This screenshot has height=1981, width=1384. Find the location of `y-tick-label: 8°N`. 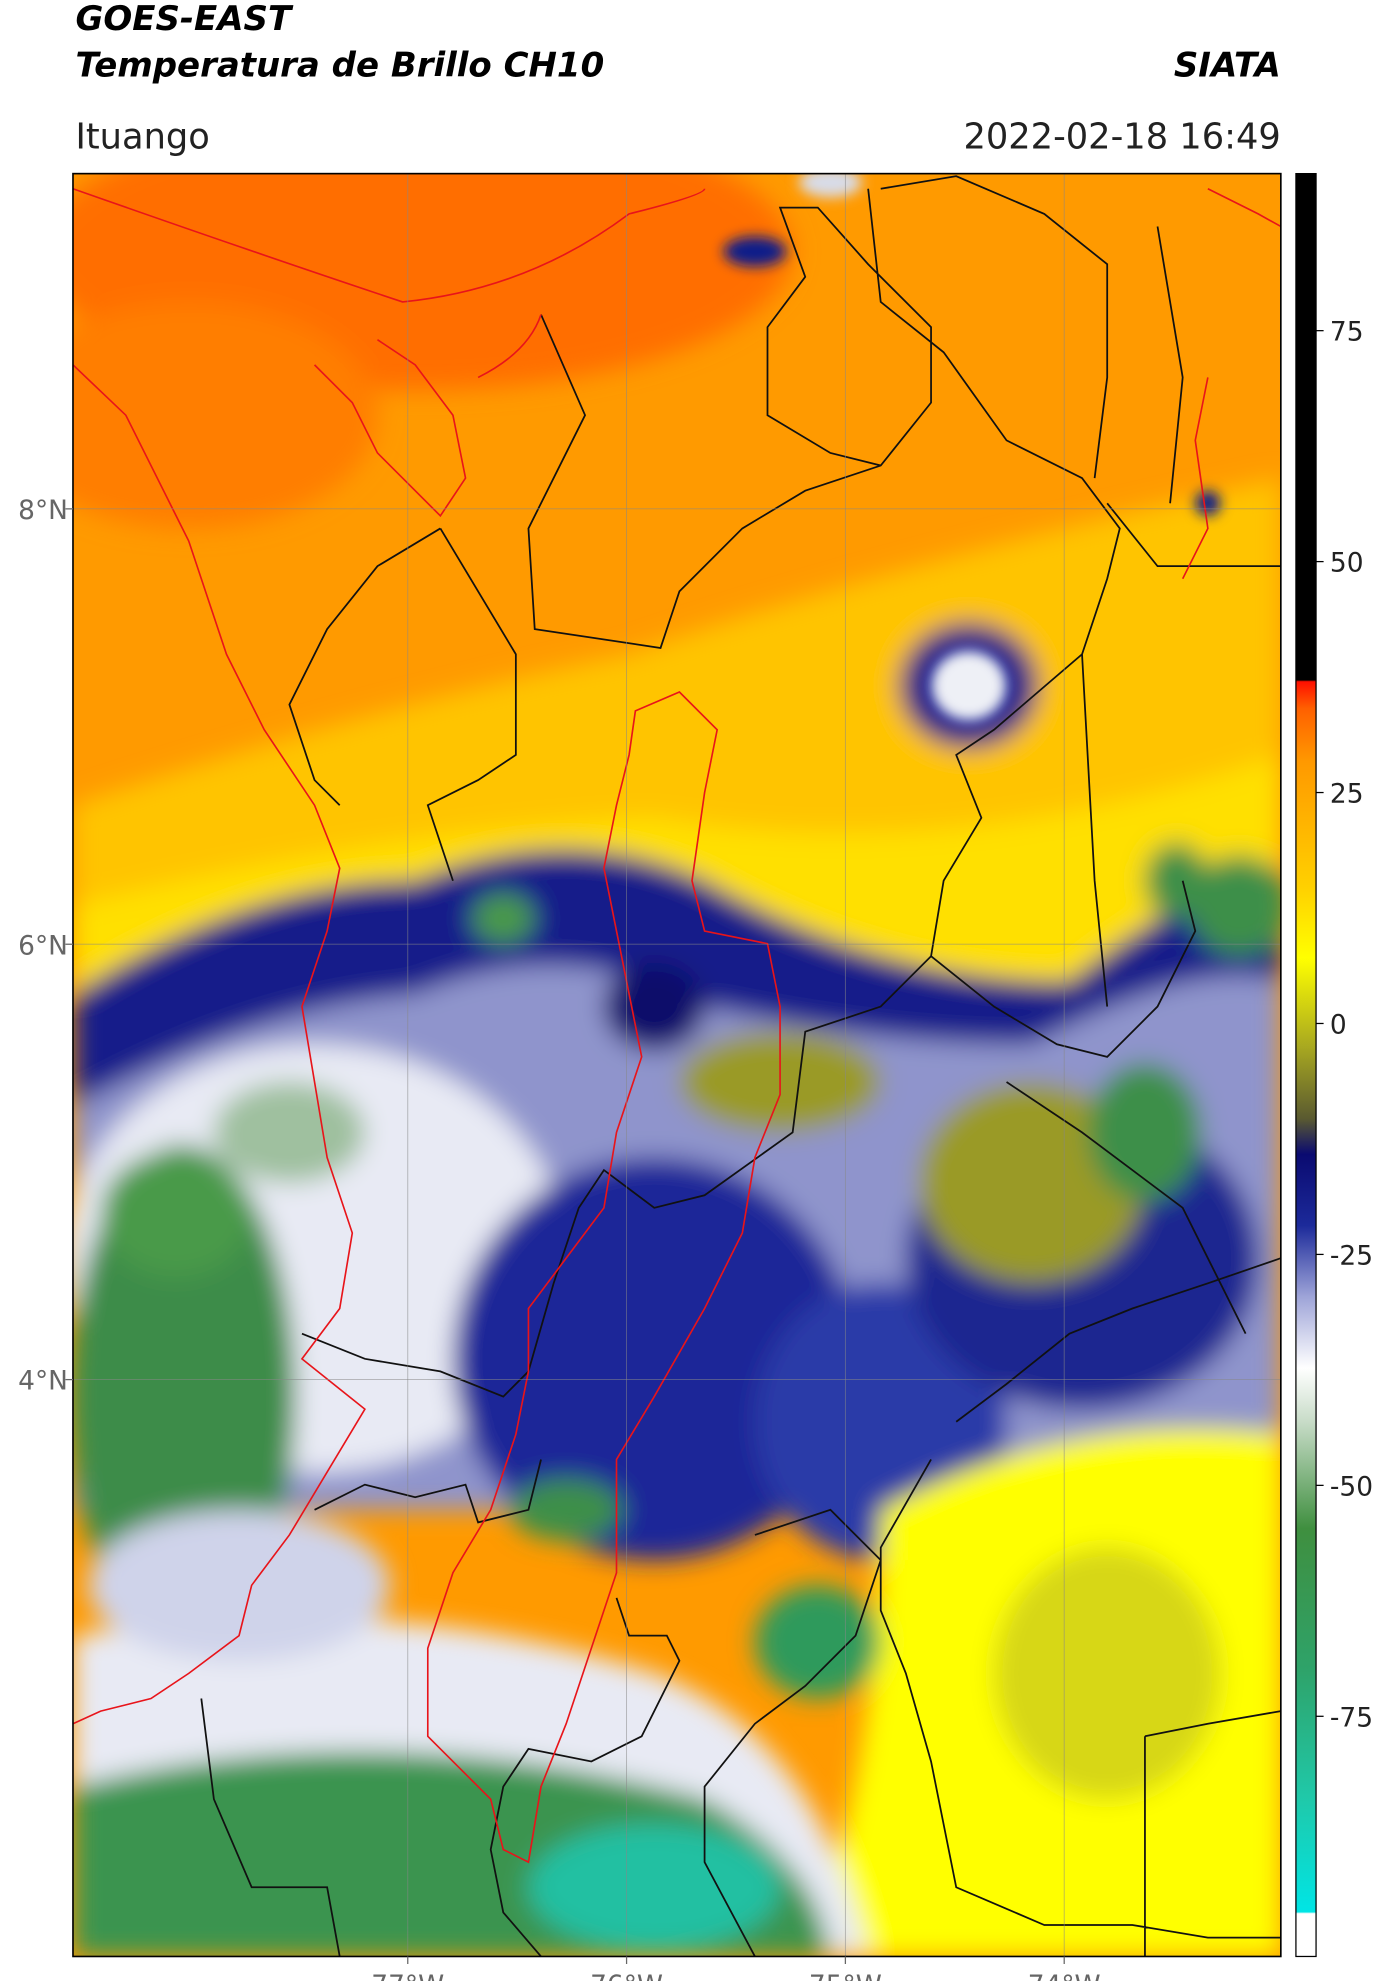

y-tick-label: 8°N is located at coordinates (43, 510).